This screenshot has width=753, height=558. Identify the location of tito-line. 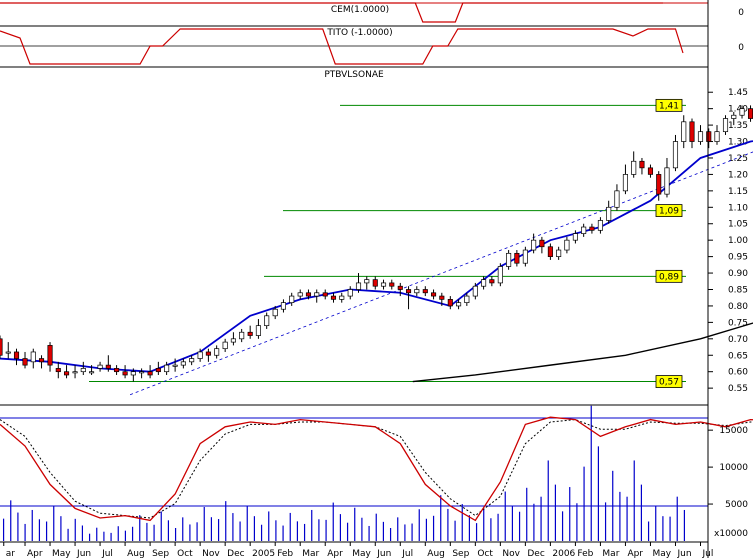
(342, 46).